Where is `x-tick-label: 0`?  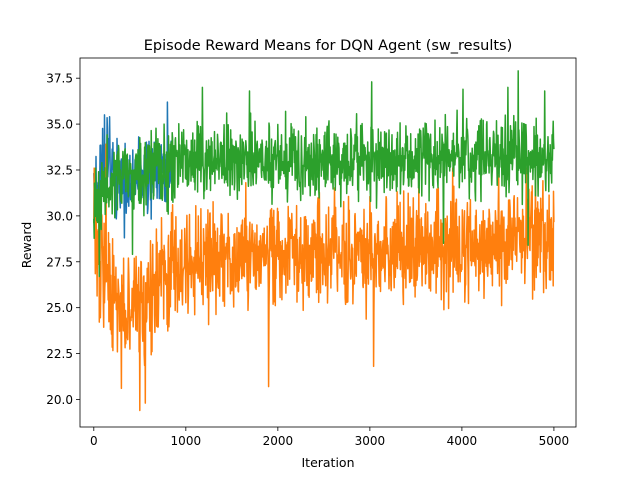 x-tick-label: 0 is located at coordinates (94, 441).